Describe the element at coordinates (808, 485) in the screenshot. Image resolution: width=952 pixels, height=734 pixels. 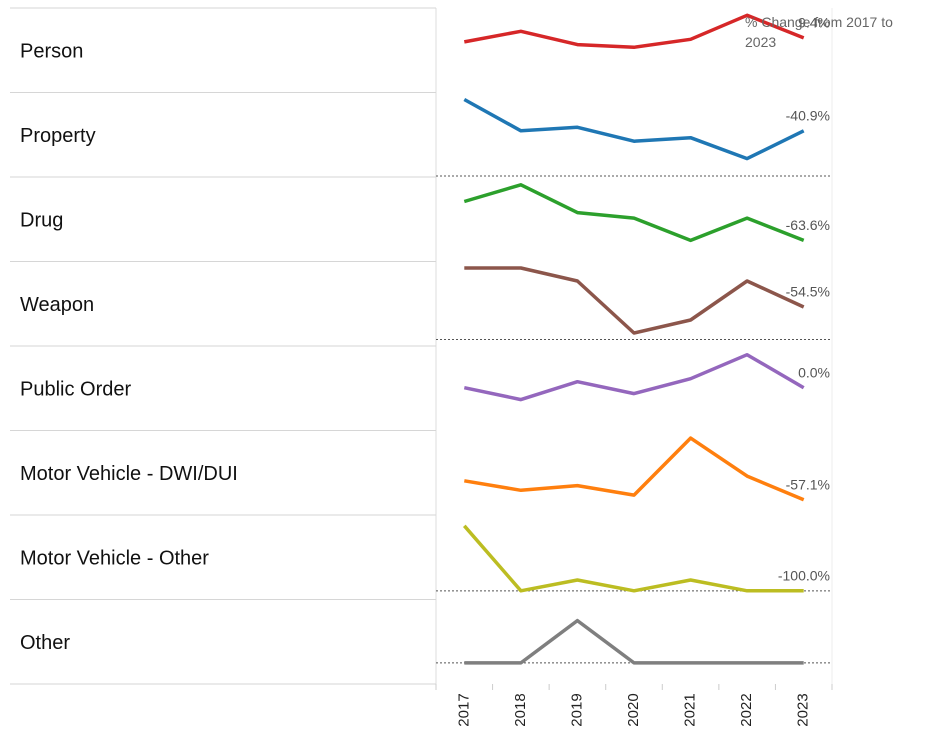
I see `change-label: -57.1%` at that location.